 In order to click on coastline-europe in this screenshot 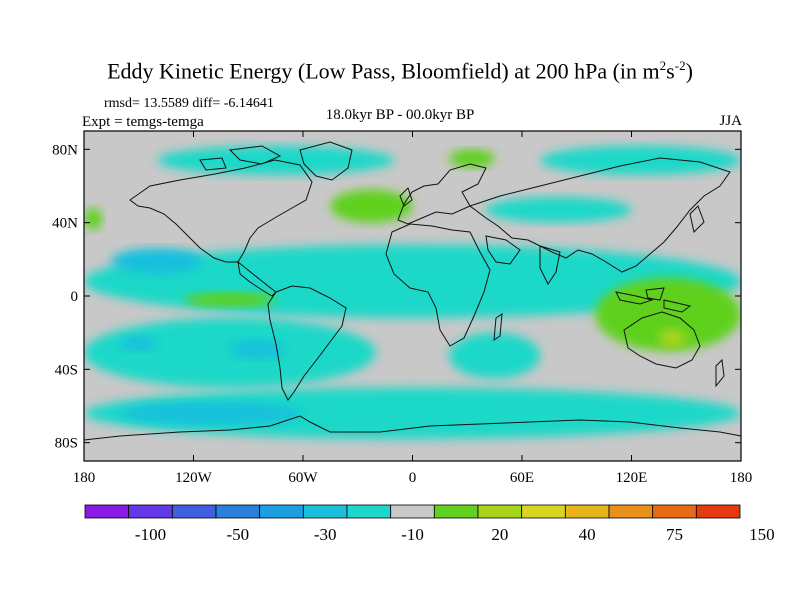, I will do `click(442, 194)`.